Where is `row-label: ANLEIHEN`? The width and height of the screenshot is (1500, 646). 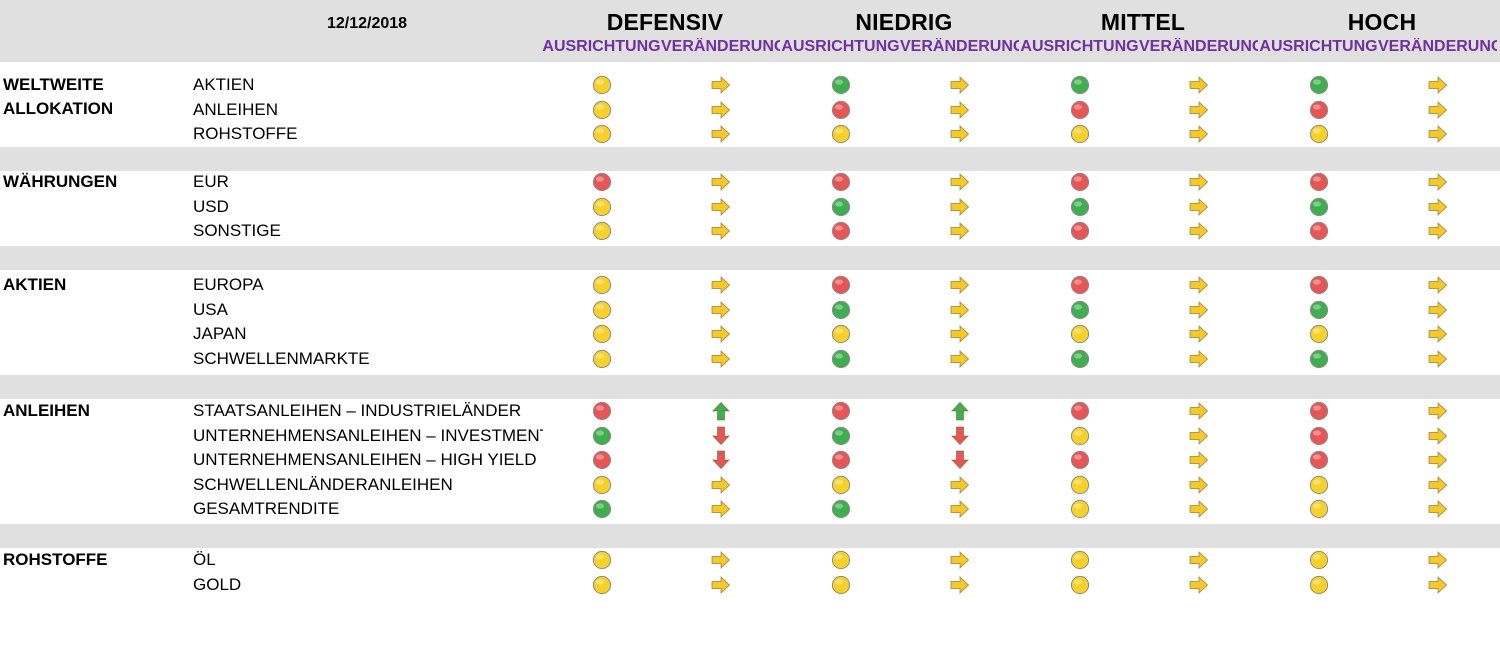
row-label: ANLEIHEN is located at coordinates (236, 109).